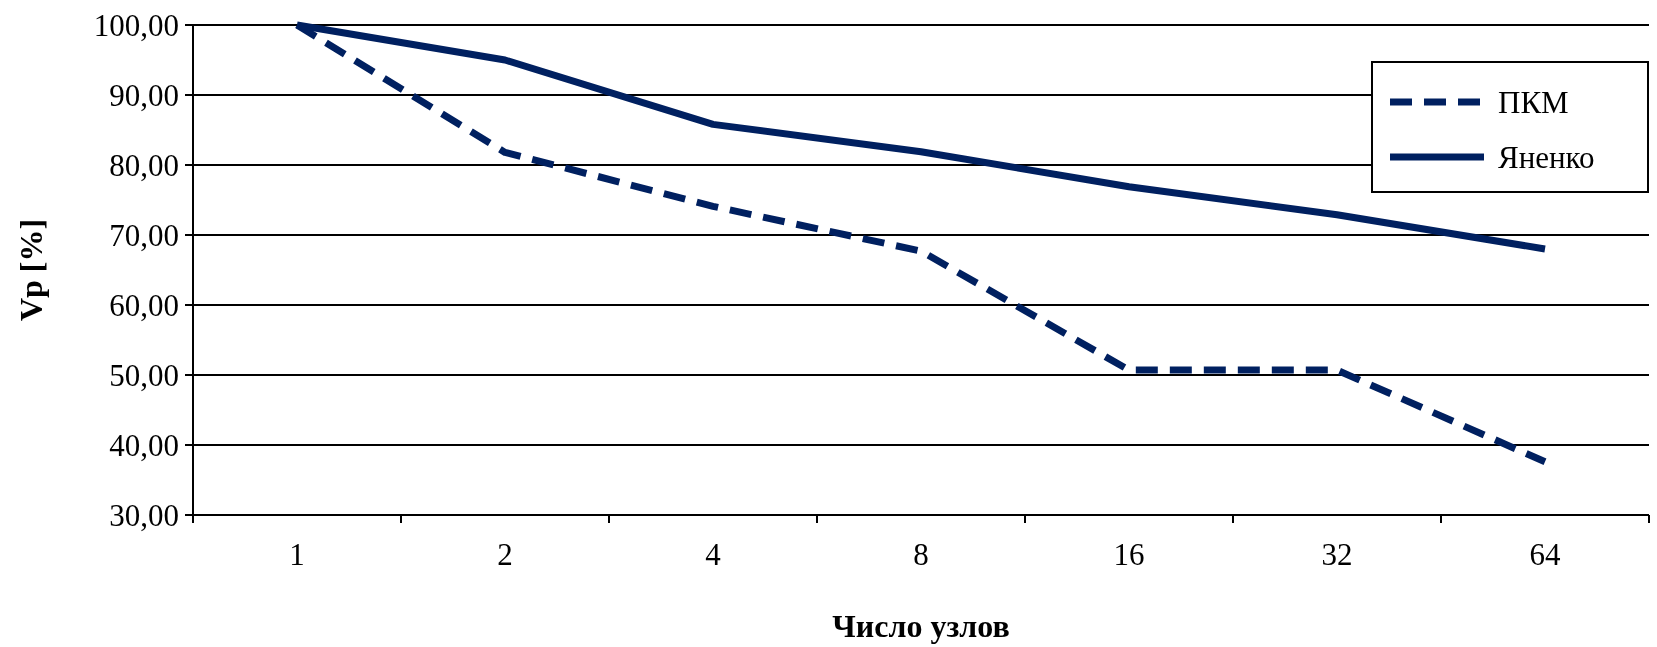 The height and width of the screenshot is (647, 1657). What do you see at coordinates (144, 95) in the screenshot?
I see `y-tick-label: 90,00` at bounding box center [144, 95].